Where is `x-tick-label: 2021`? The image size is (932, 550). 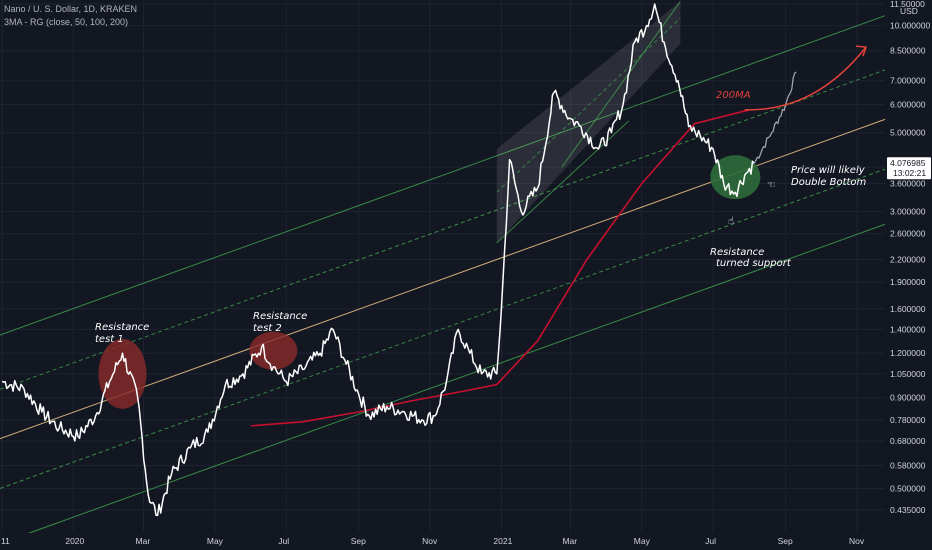 x-tick-label: 2021 is located at coordinates (502, 541).